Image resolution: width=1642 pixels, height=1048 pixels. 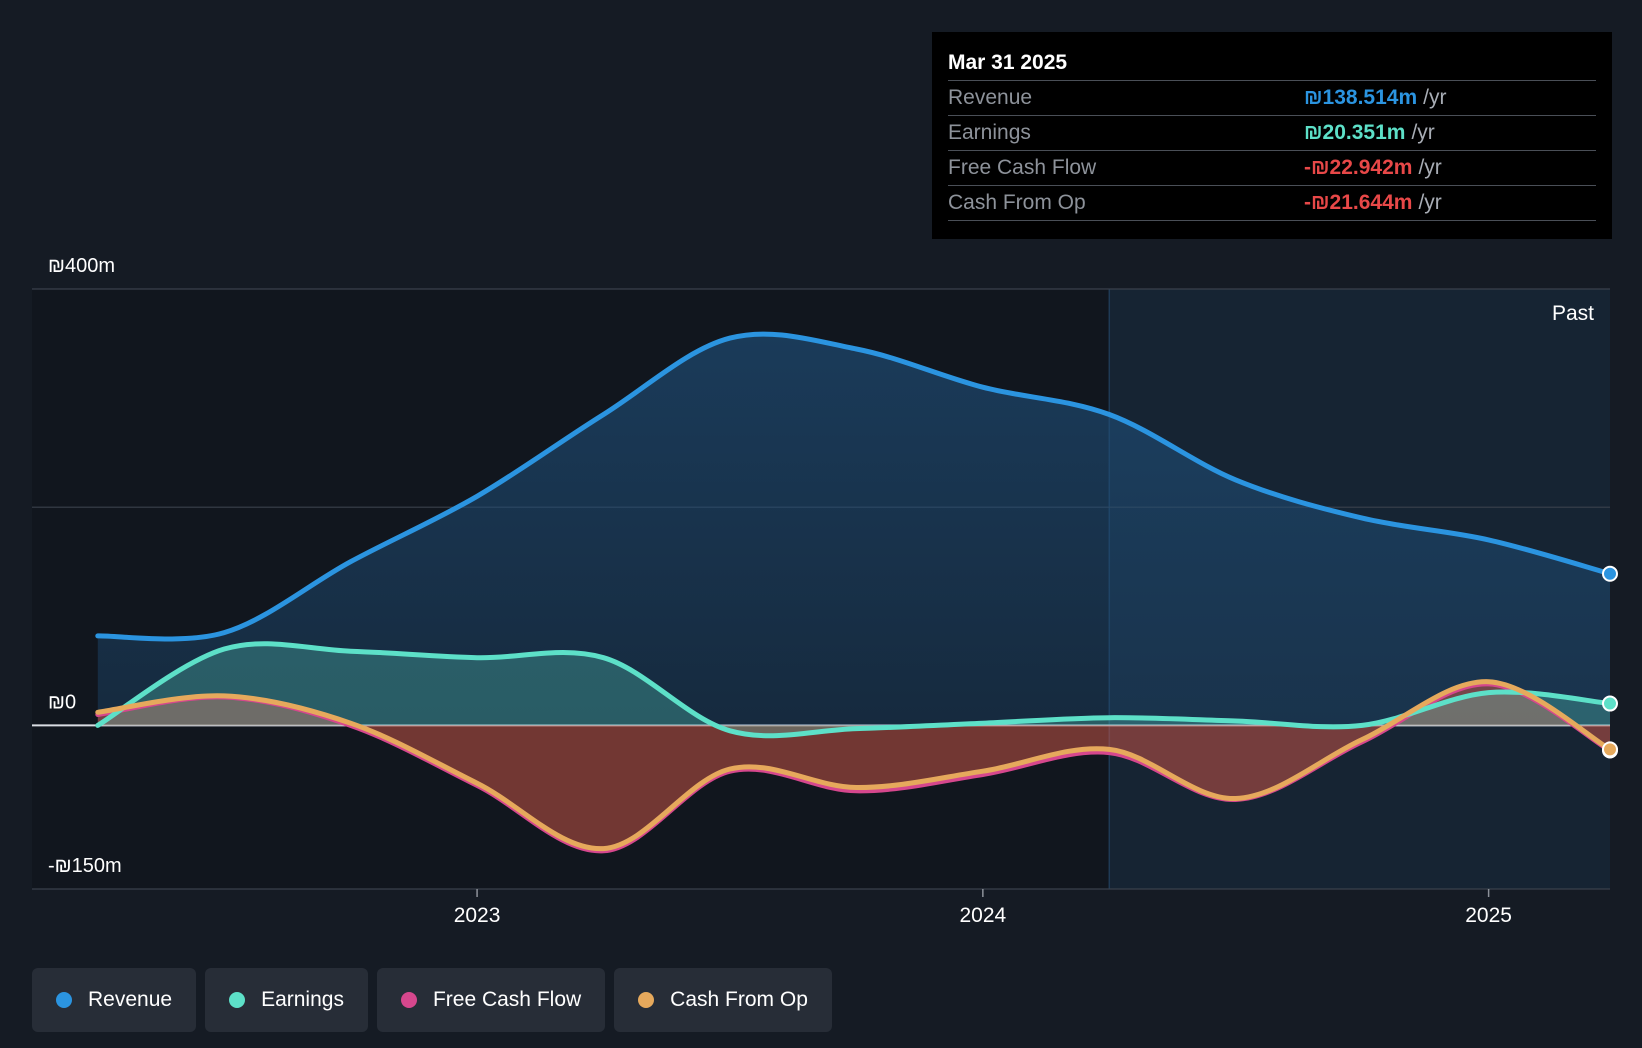 I want to click on legend-item-cash-from-op: Cash From Op, so click(x=723, y=1000).